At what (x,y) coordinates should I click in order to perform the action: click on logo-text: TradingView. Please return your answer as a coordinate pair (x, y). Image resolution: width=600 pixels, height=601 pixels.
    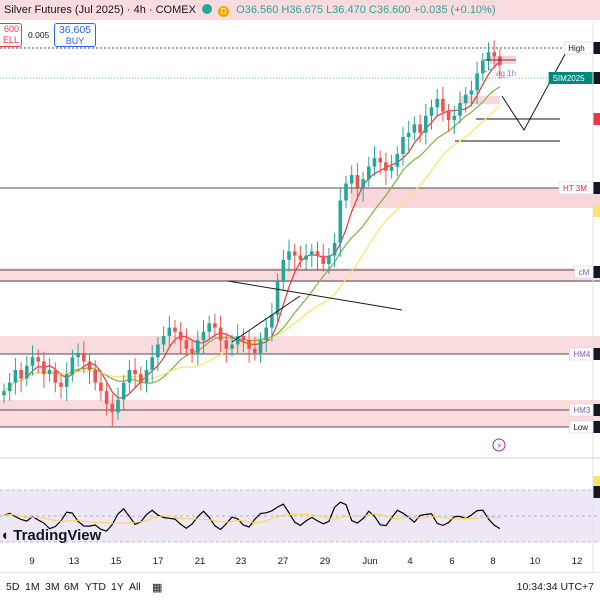
    Looking at the image, I should click on (57, 535).